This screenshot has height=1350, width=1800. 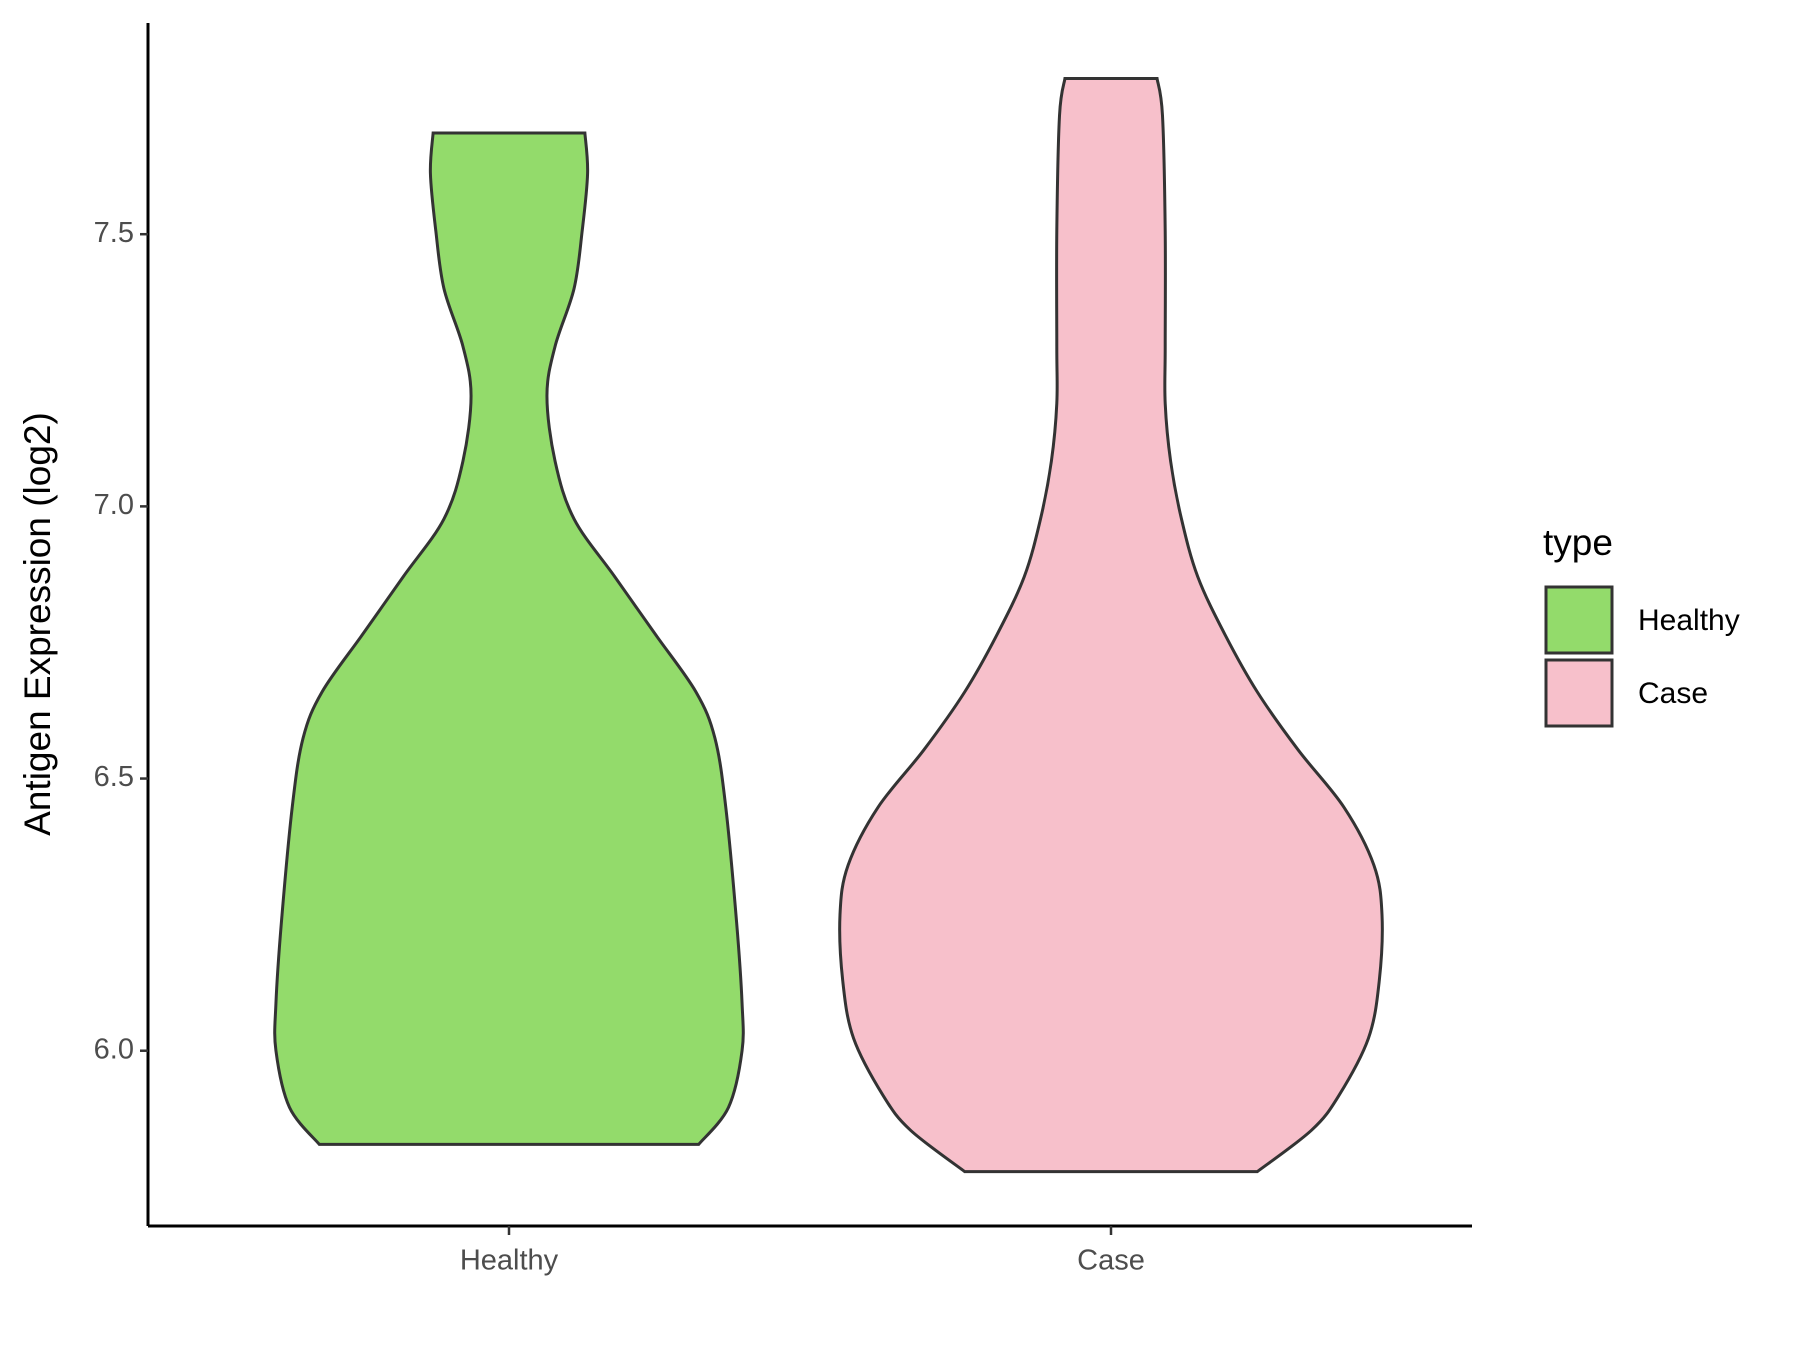 I want to click on y-tick-label: 6.5, so click(x=114, y=777).